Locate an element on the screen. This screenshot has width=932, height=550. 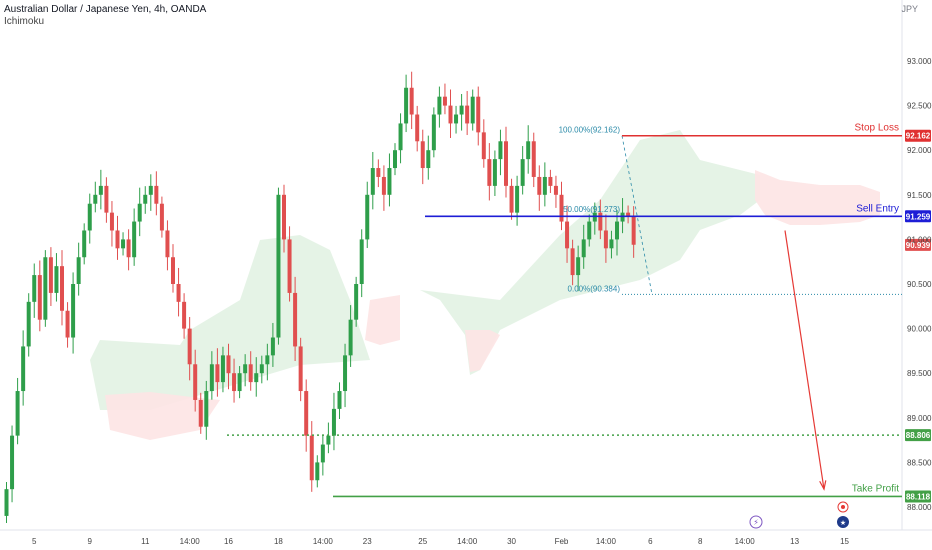
fib-level-label: 0.00%(90.384) is located at coordinates (594, 288).